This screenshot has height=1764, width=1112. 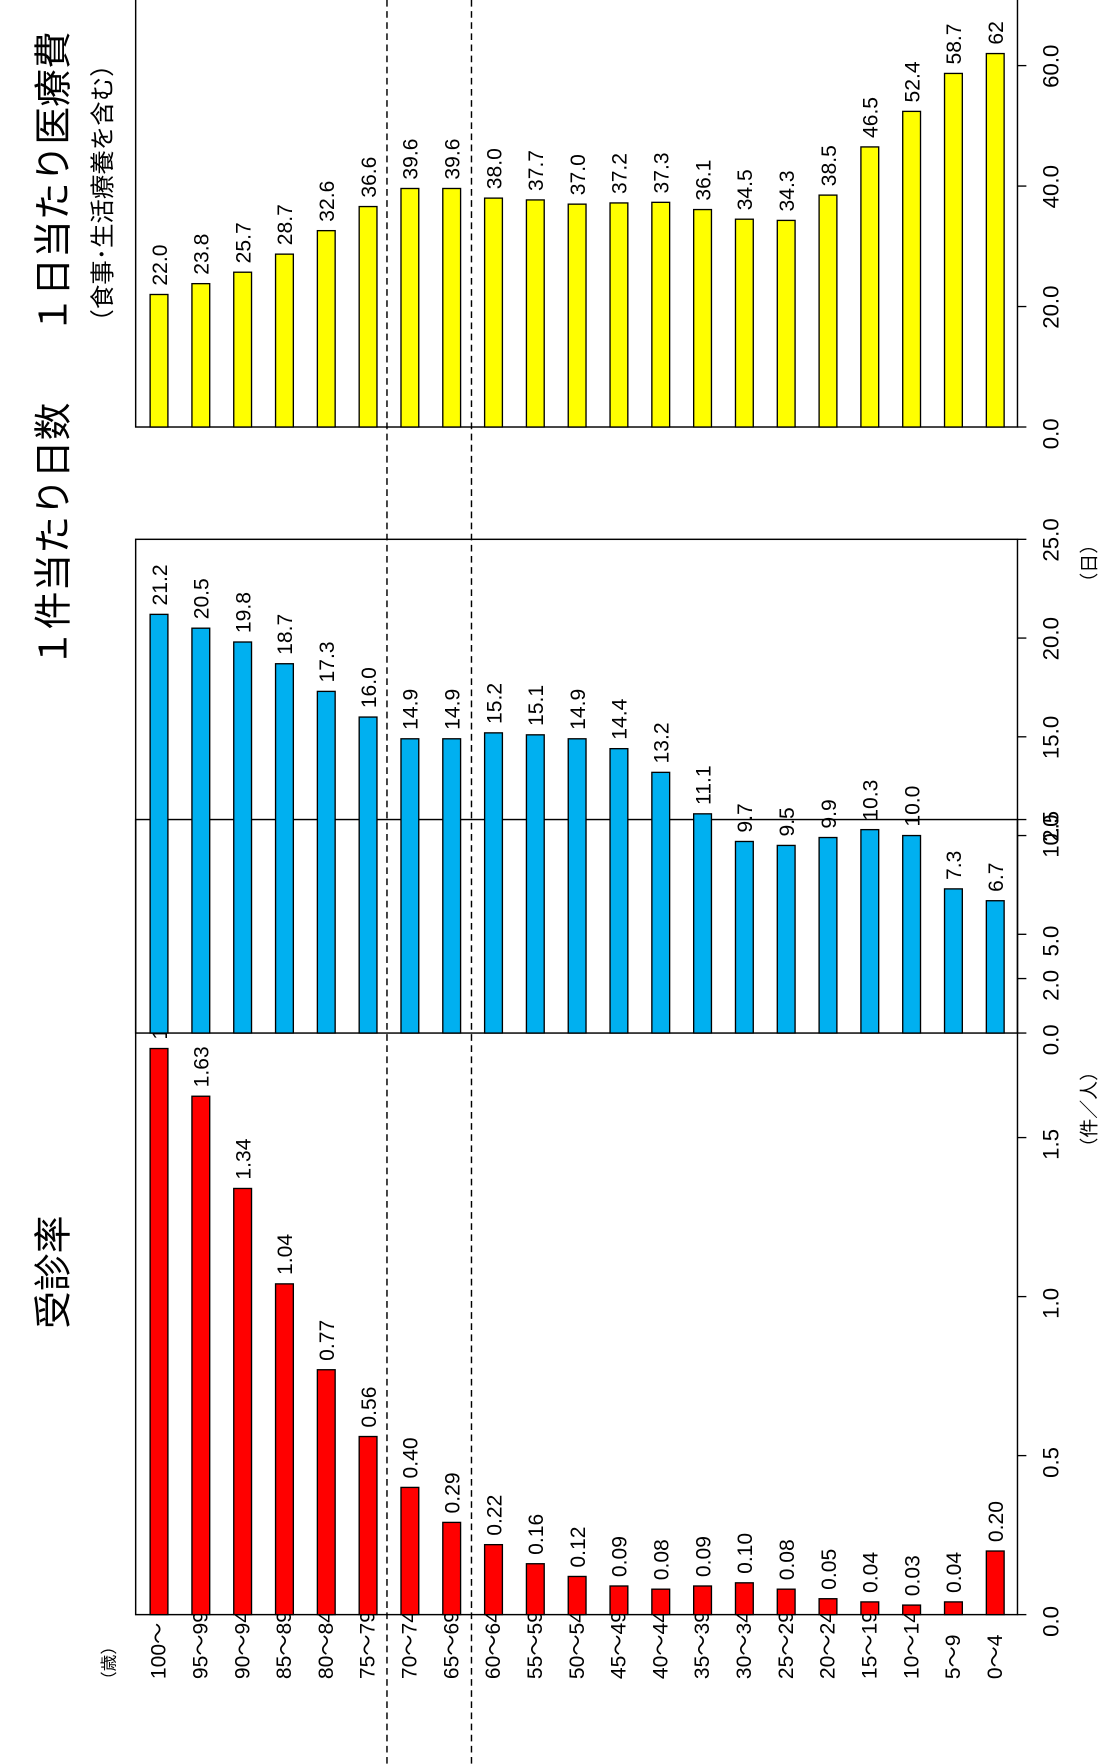 I want to click on value-label: 11.1, so click(x=703, y=785).